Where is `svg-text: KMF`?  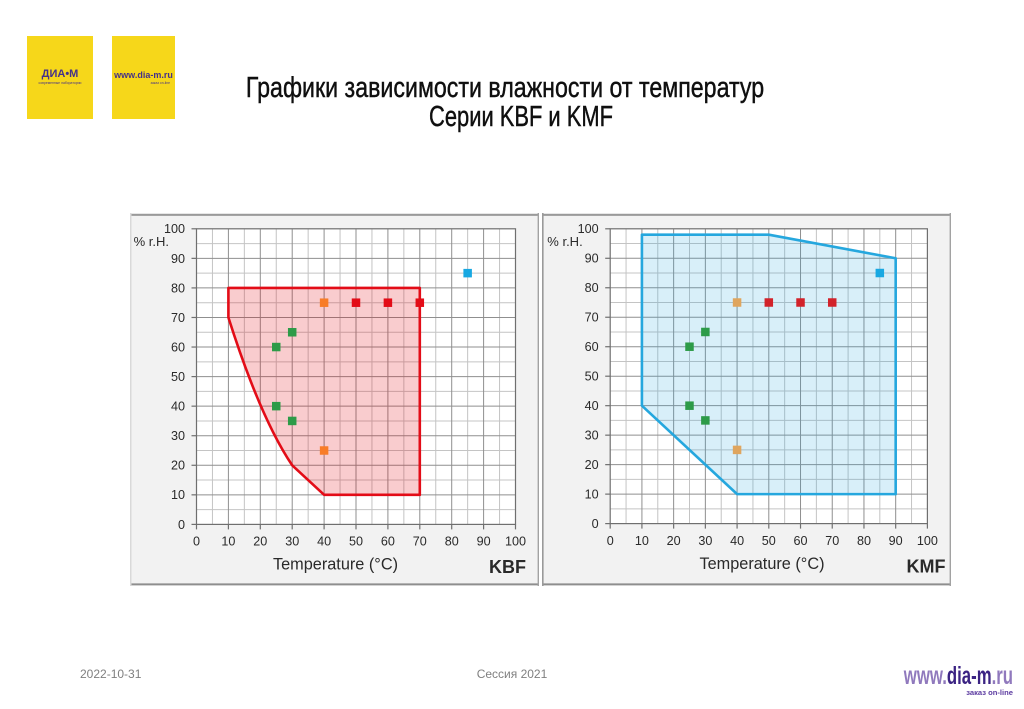 svg-text: KMF is located at coordinates (926, 566).